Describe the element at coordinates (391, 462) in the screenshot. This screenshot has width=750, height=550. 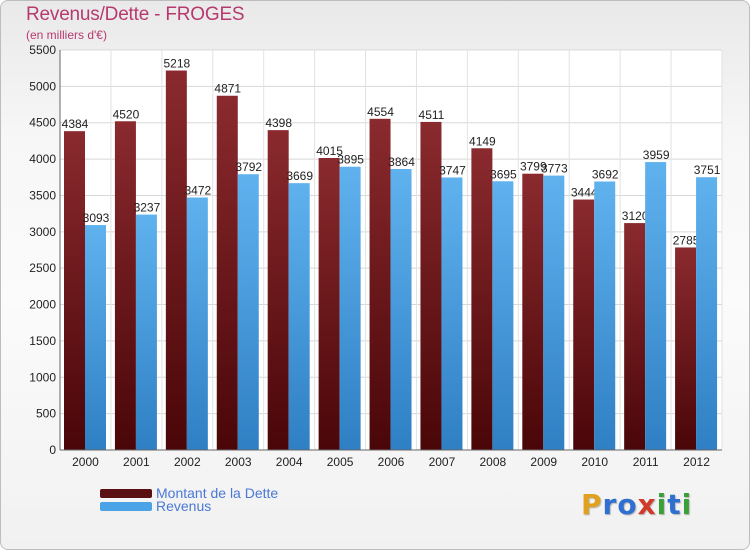
I see `x-tick-label: 2006` at that location.